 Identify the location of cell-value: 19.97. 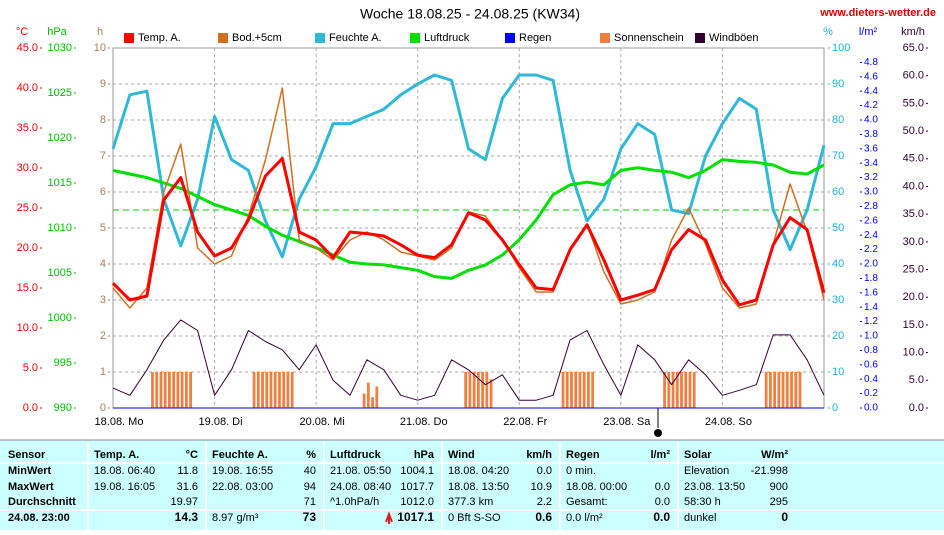
(184, 502).